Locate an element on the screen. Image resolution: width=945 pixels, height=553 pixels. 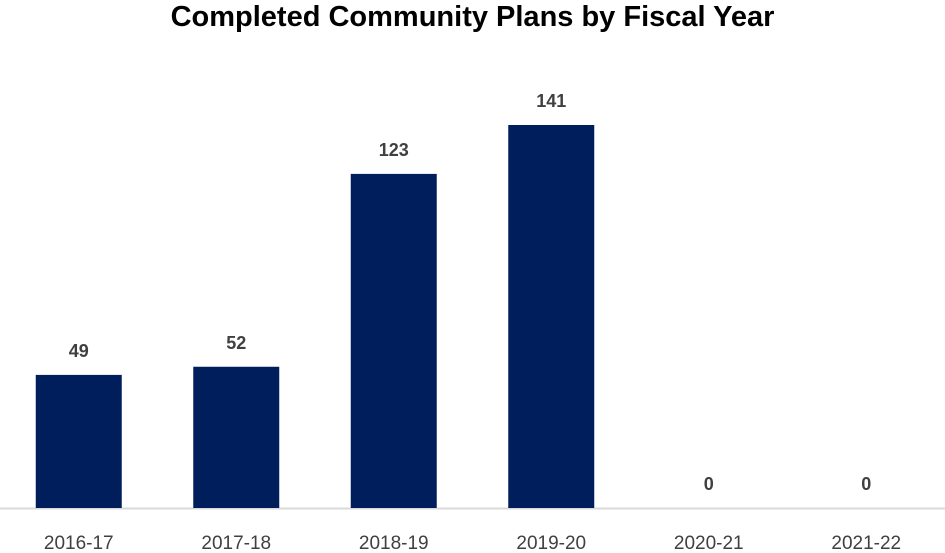
chart-title: Completed Community Plans by Fiscal Year is located at coordinates (472, 17).